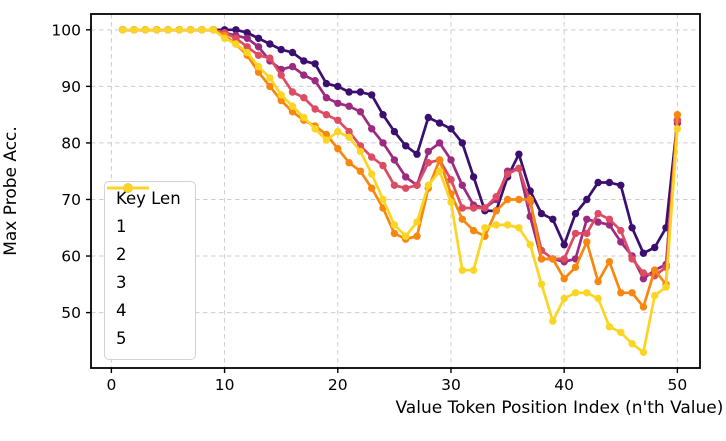  Describe the element at coordinates (71, 87) in the screenshot. I see `svg-text: 90` at that location.